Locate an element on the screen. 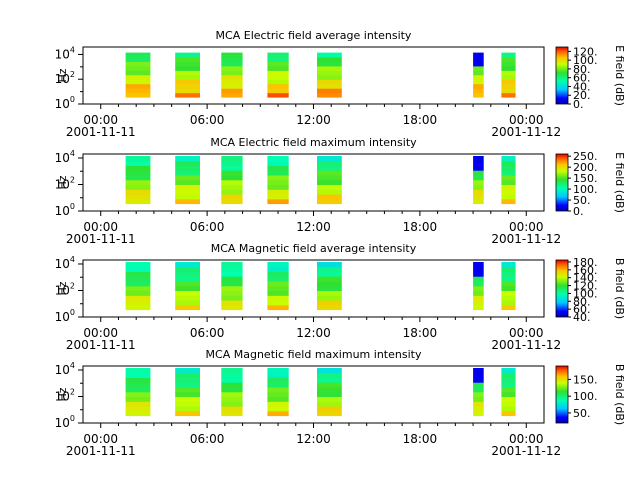  x-tick-date: 2001-11-12 is located at coordinates (526, 451).